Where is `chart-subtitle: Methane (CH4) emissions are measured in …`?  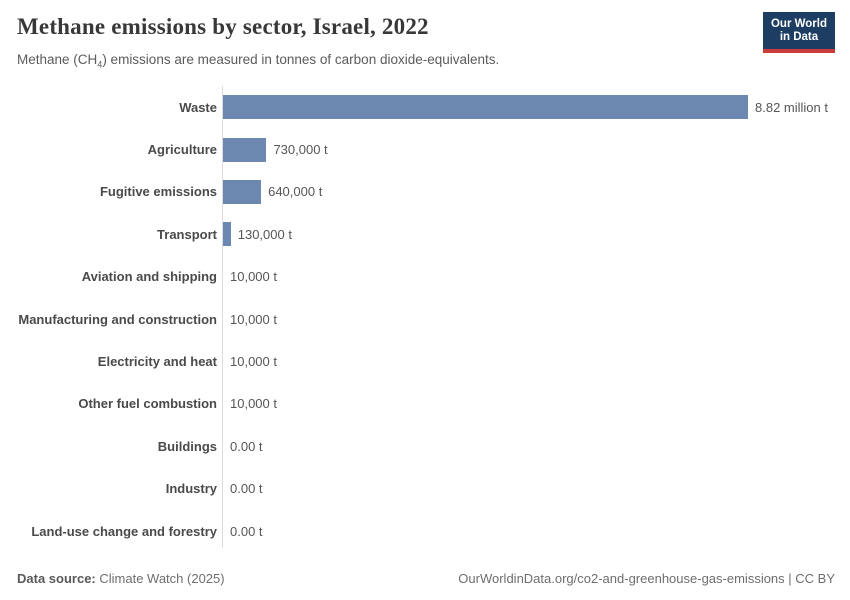
chart-subtitle: Methane (CH4) emissions are measured in … is located at coordinates (258, 61).